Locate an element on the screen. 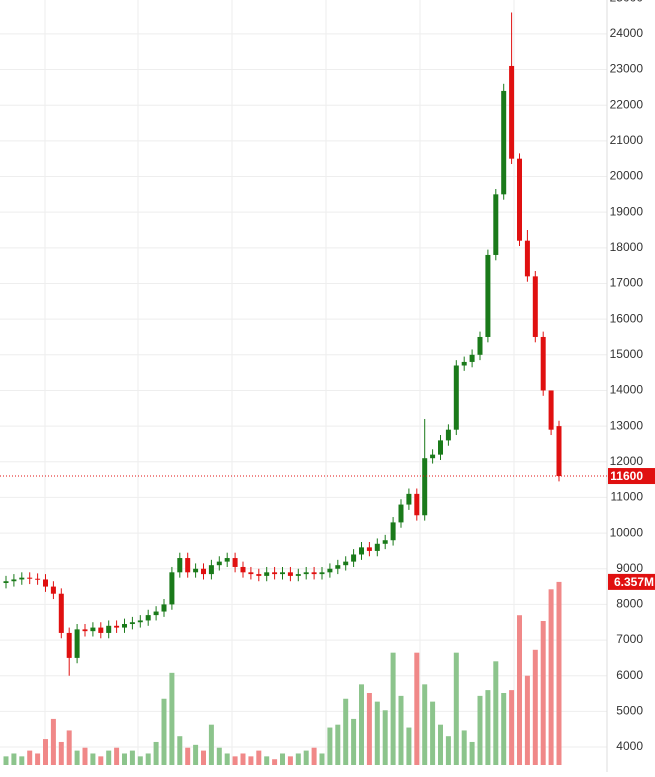 This screenshot has height=777, width=655. y-tick-label: 7000 is located at coordinates (629, 639).